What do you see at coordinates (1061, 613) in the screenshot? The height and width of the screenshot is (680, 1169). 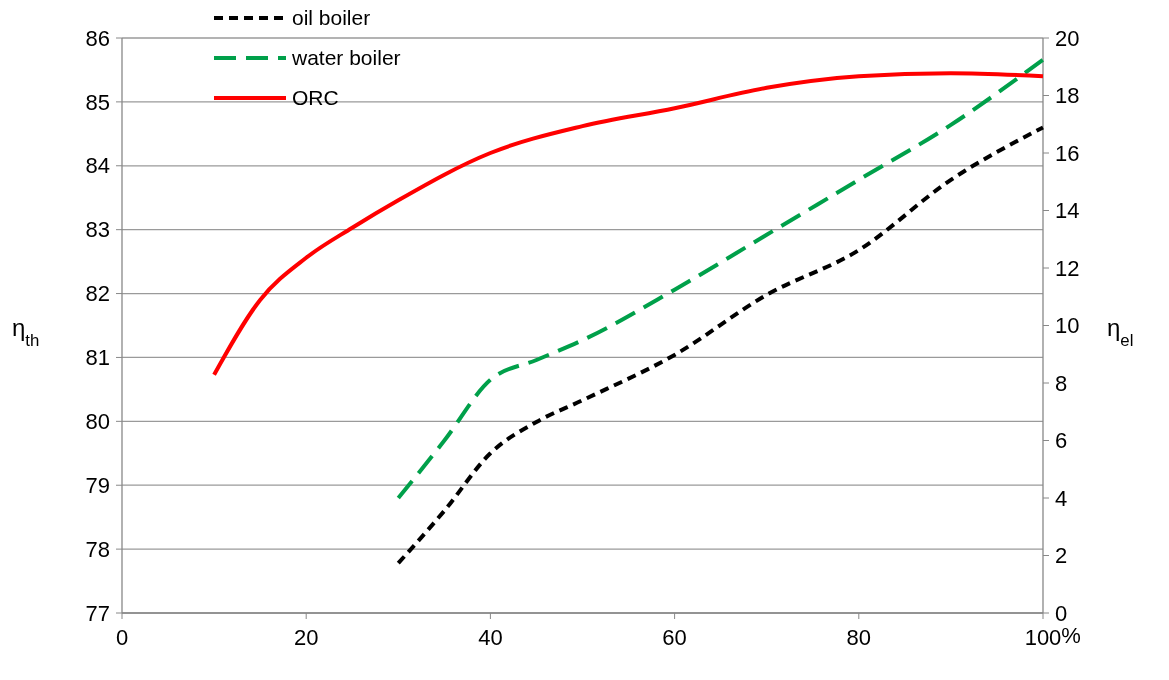 I see `y2-tick-label: 0` at bounding box center [1061, 613].